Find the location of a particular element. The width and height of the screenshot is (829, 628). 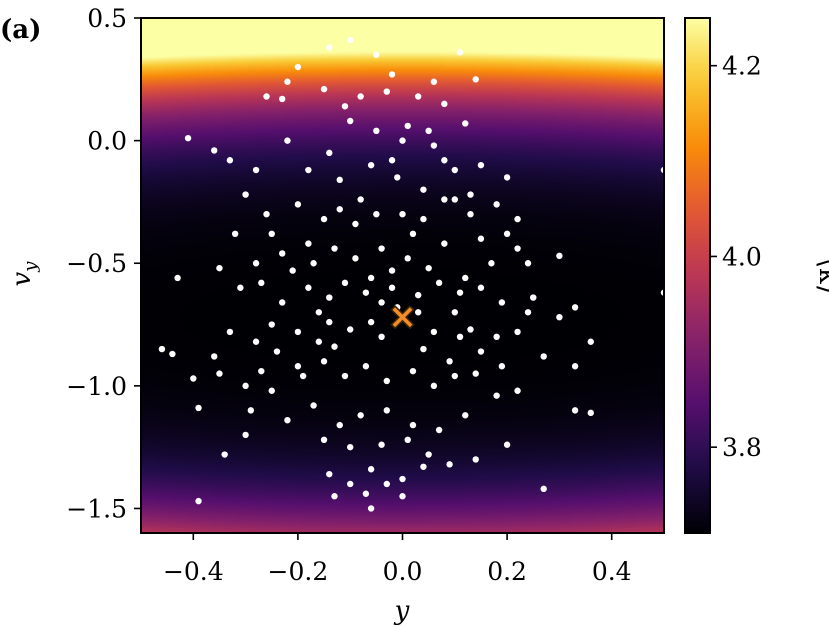

colorbar-frame is located at coordinates (697, 275).